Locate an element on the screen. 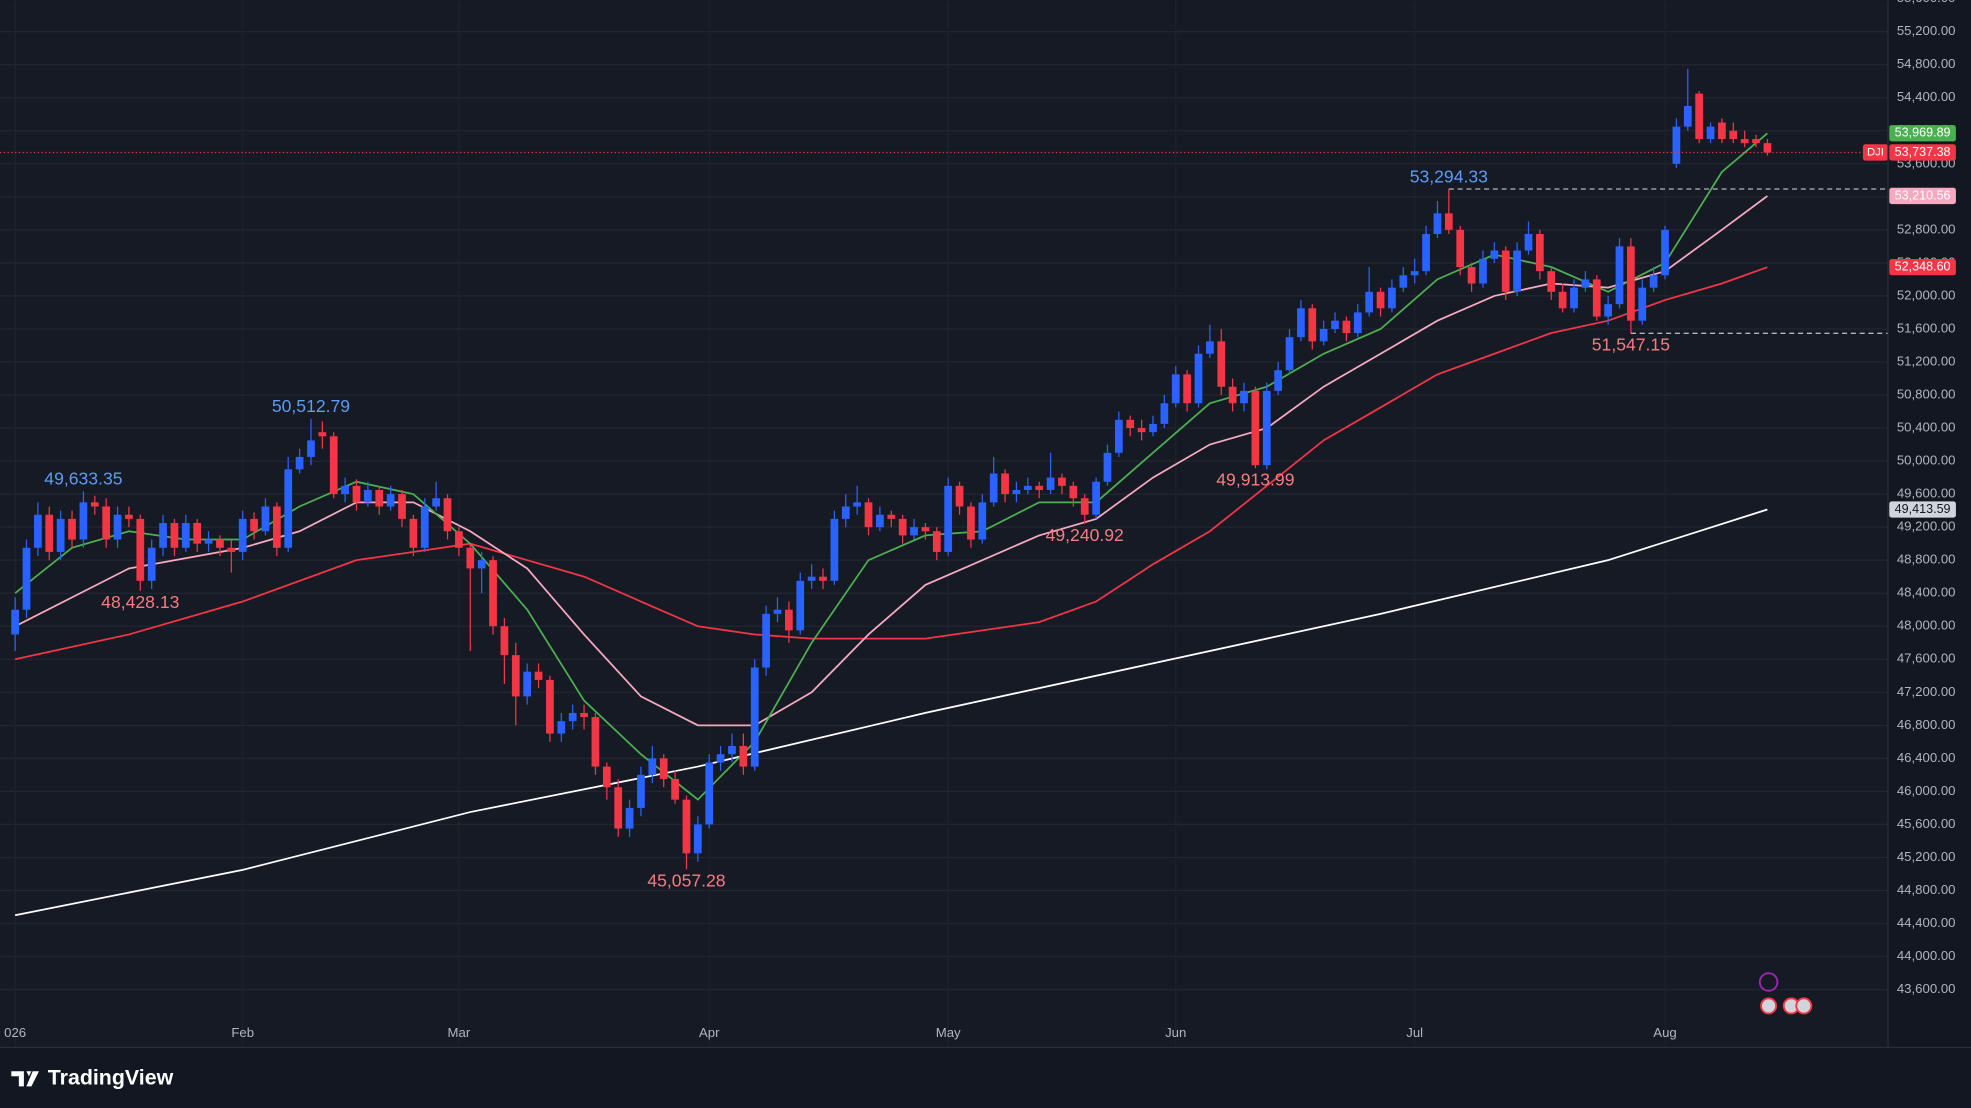 The height and width of the screenshot is (1108, 1971). y-tick-label: 49,600.00 is located at coordinates (1926, 493).